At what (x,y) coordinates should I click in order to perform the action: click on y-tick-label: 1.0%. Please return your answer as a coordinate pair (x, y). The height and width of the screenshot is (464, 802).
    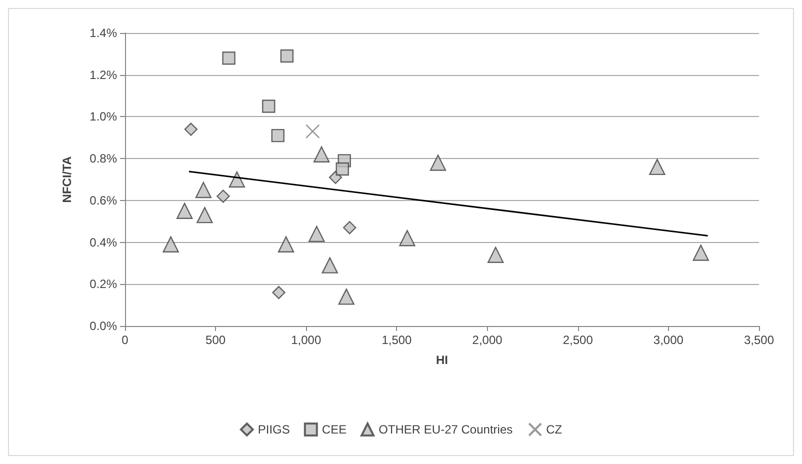
    Looking at the image, I should click on (104, 117).